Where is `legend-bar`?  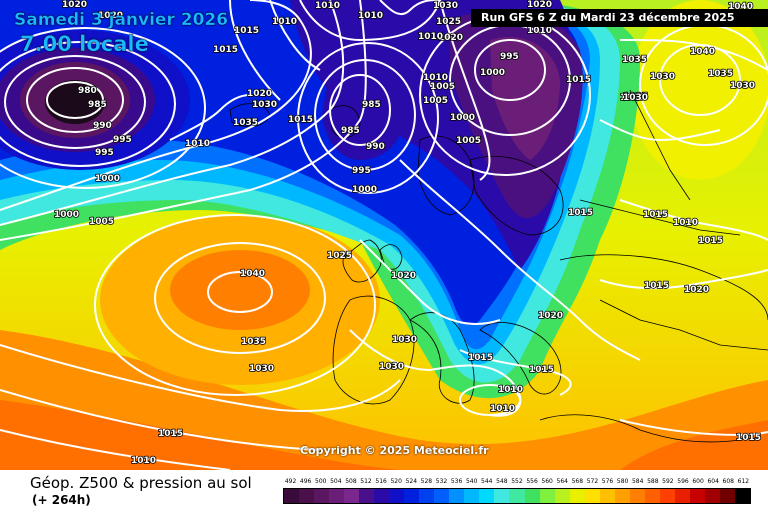 legend-bar is located at coordinates (517, 496).